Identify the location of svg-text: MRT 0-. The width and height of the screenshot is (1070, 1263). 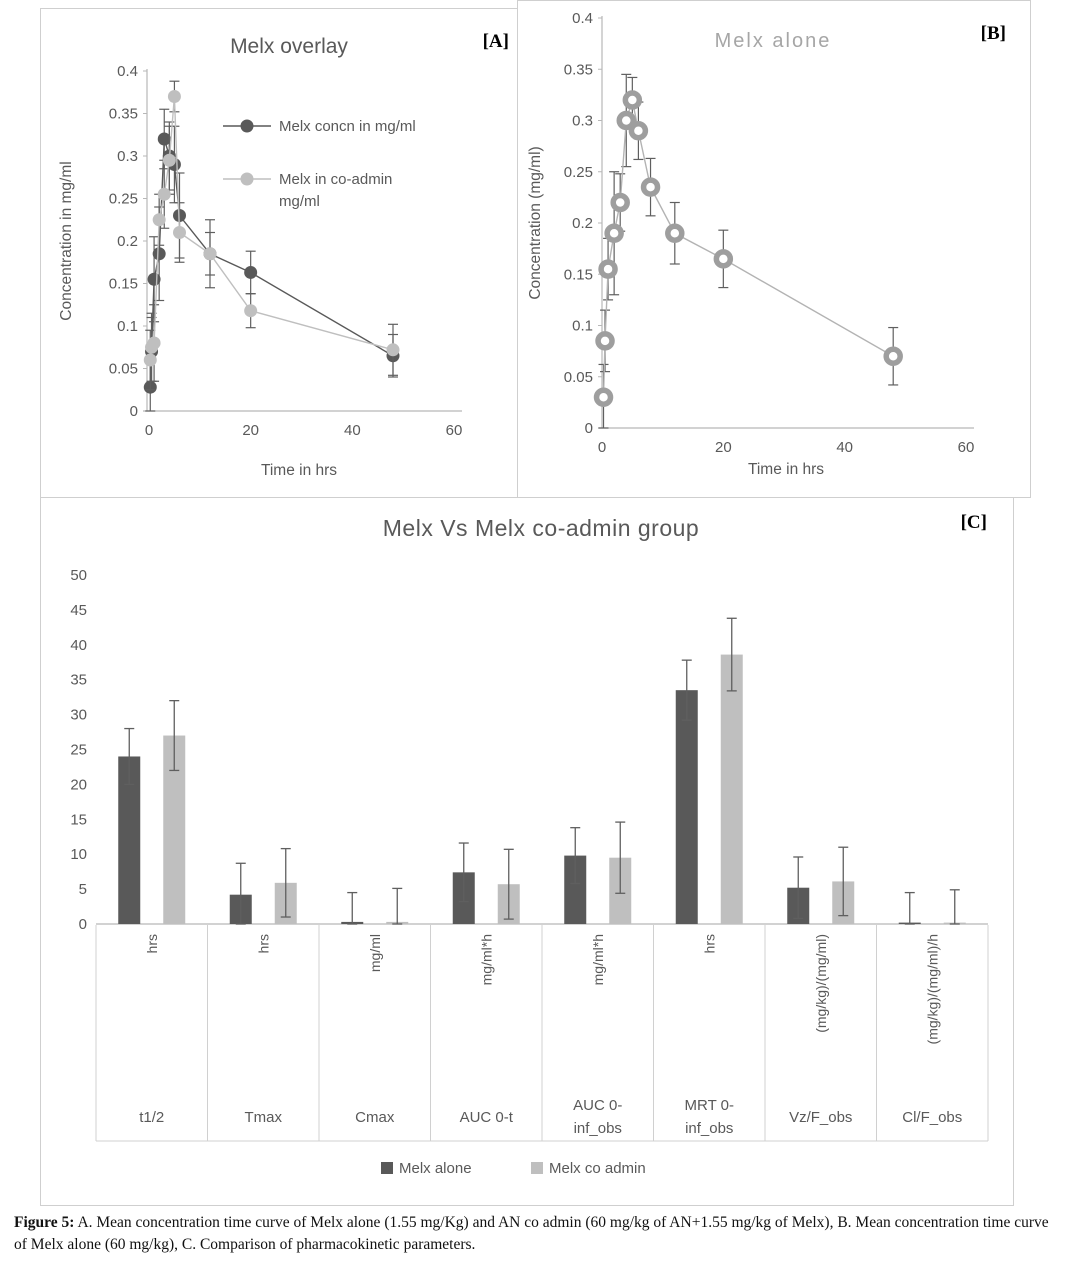
(709, 1105).